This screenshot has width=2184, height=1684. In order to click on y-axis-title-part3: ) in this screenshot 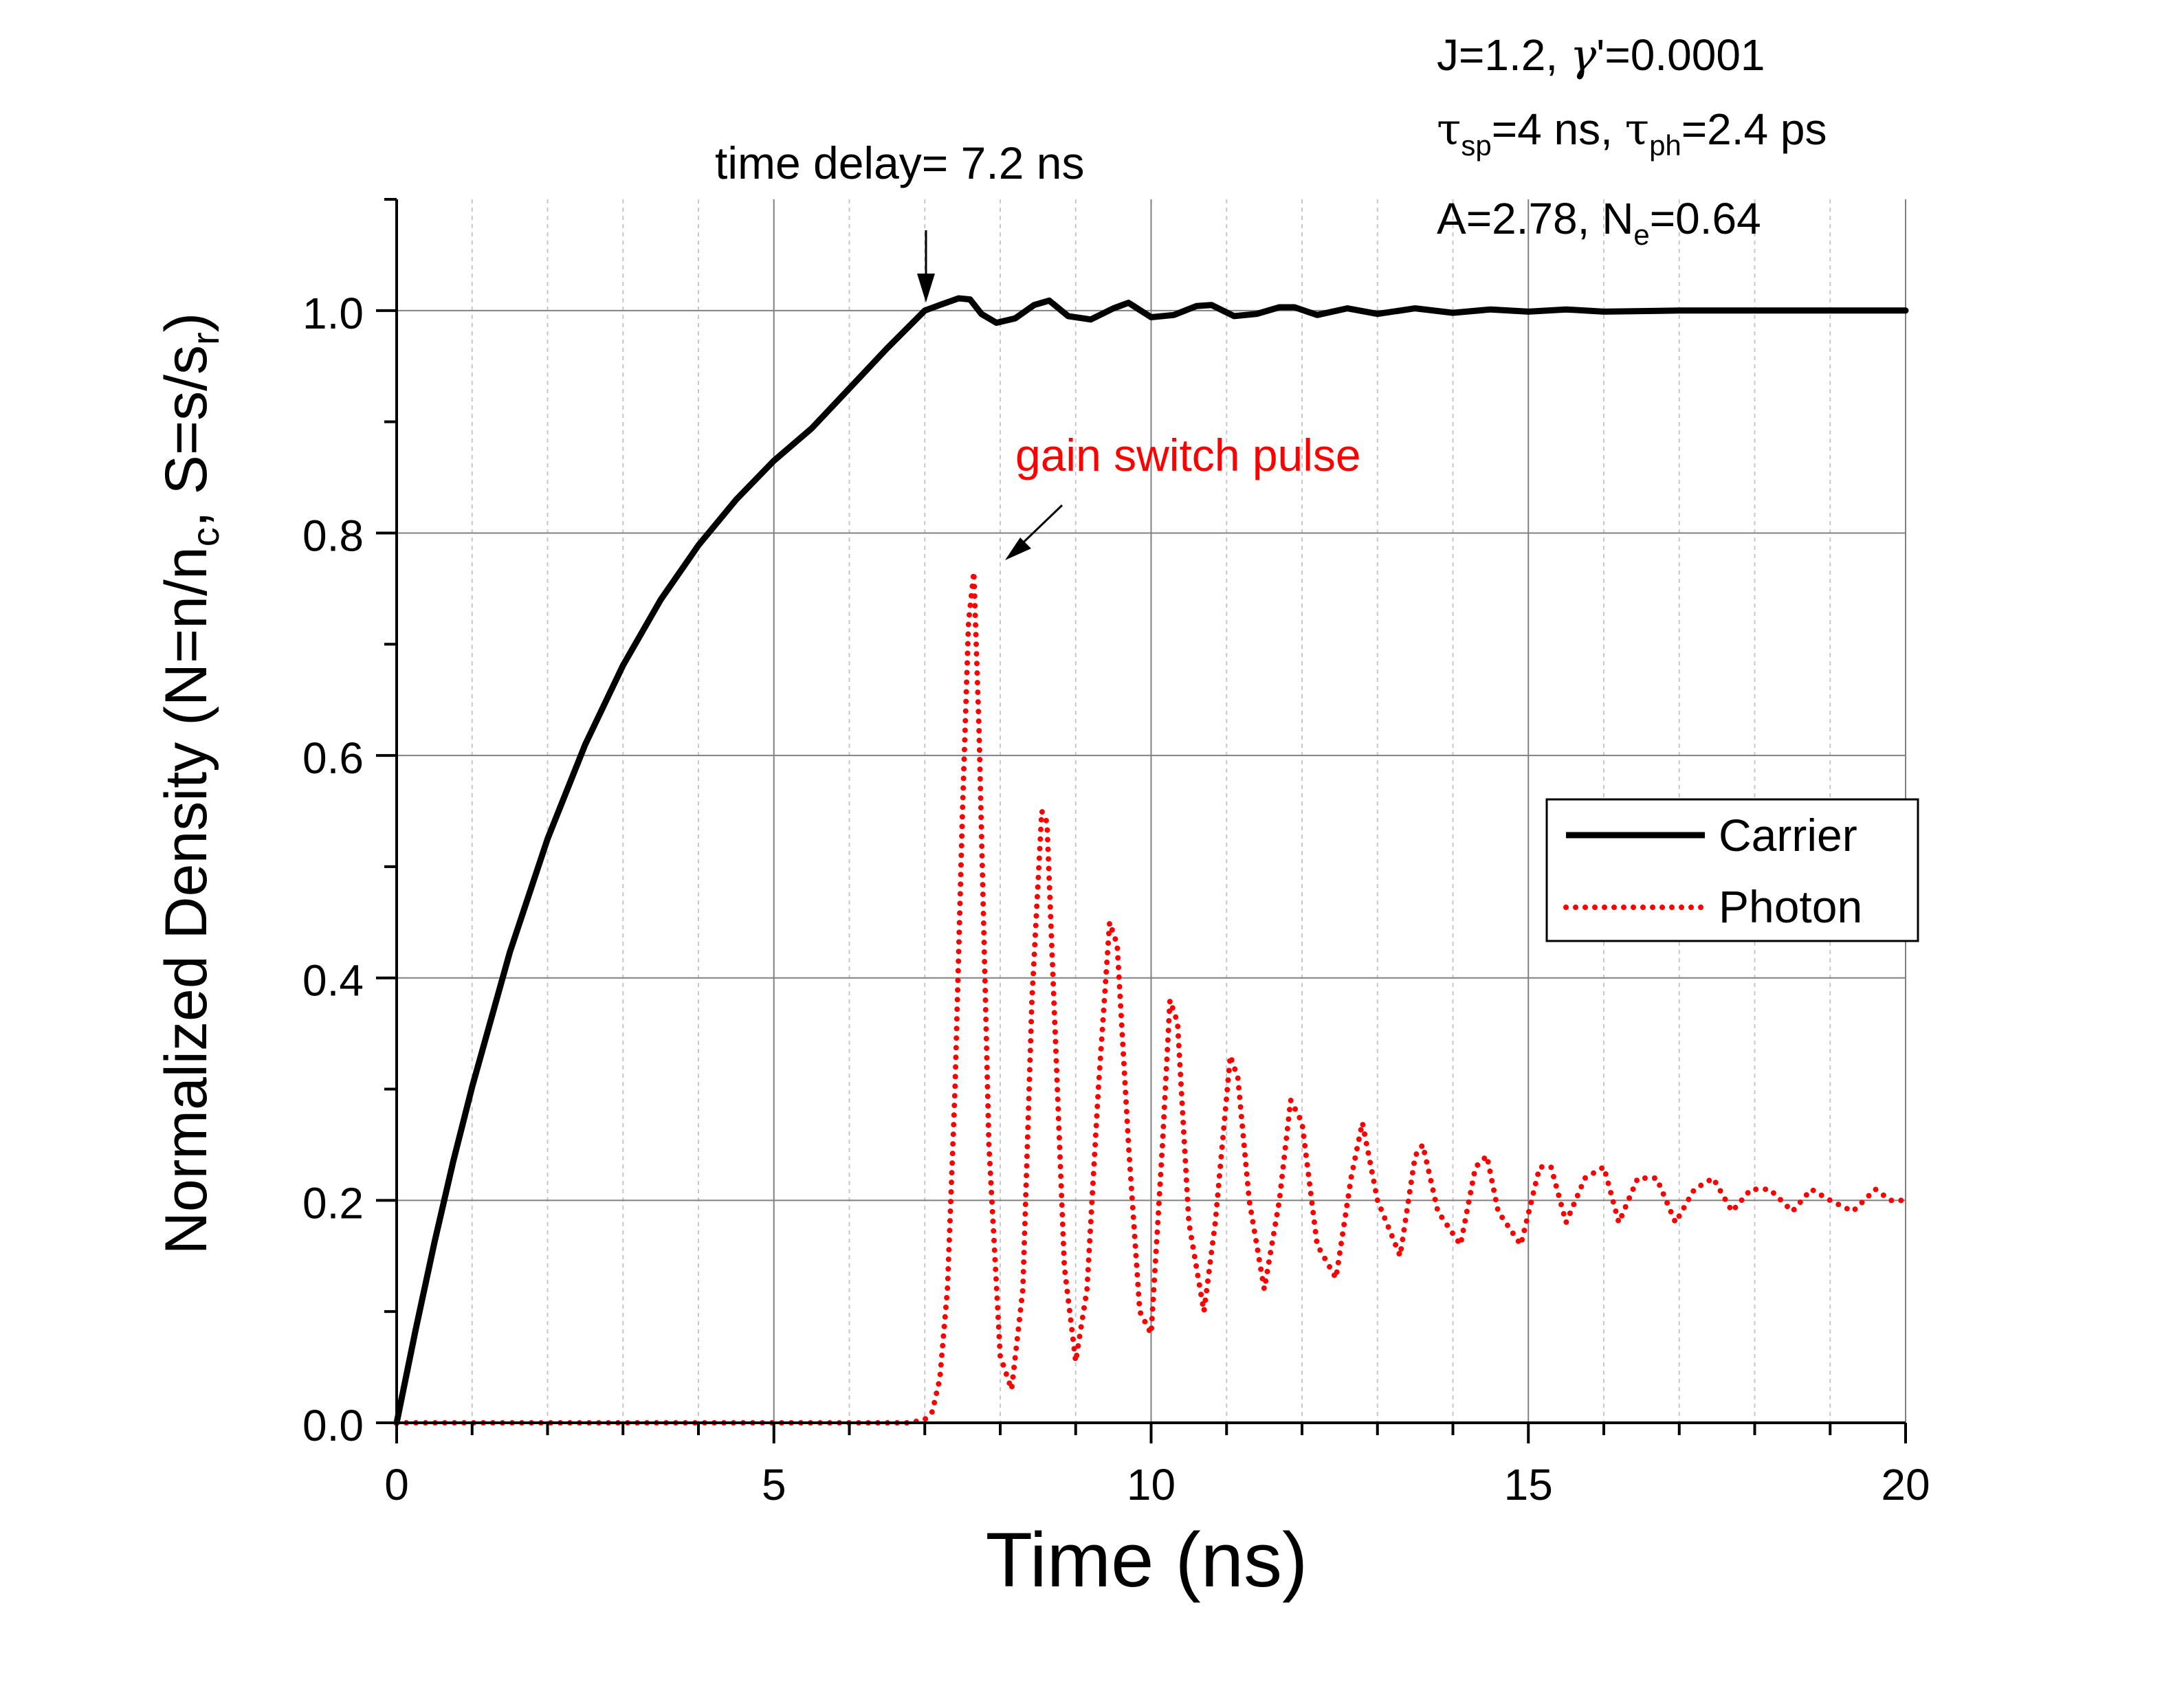, I will do `click(186, 323)`.